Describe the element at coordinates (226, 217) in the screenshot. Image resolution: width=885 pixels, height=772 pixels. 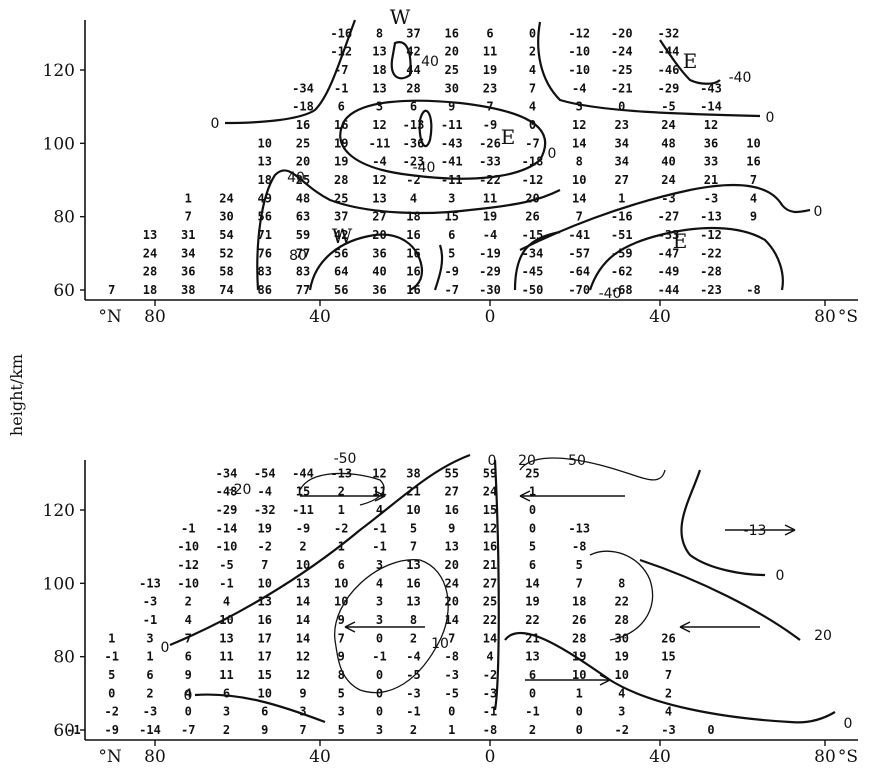
I see `cell-value: 30` at that location.